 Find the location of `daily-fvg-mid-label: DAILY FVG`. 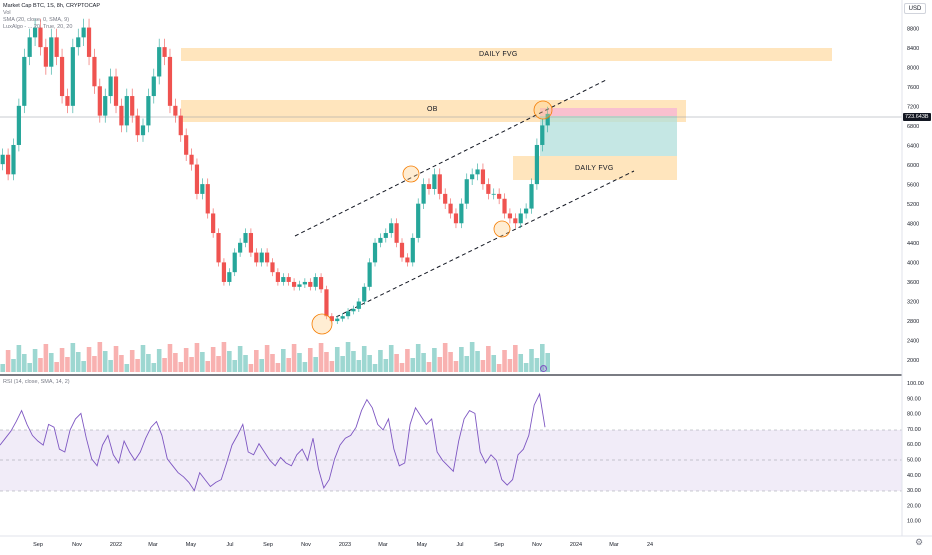

daily-fvg-mid-label: DAILY FVG is located at coordinates (594, 168).